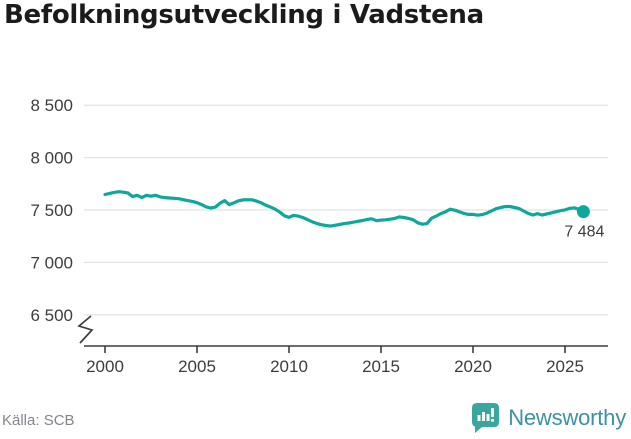  What do you see at coordinates (567, 417) in the screenshot?
I see `brand-name: Newsworthy` at bounding box center [567, 417].